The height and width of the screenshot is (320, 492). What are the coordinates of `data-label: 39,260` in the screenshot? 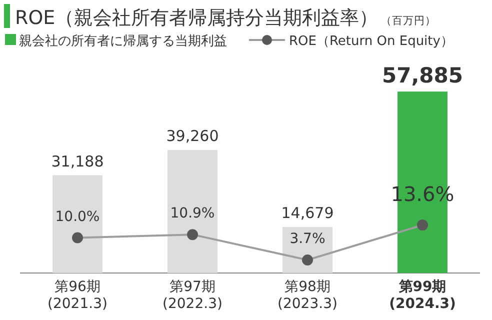 It's located at (192, 135).